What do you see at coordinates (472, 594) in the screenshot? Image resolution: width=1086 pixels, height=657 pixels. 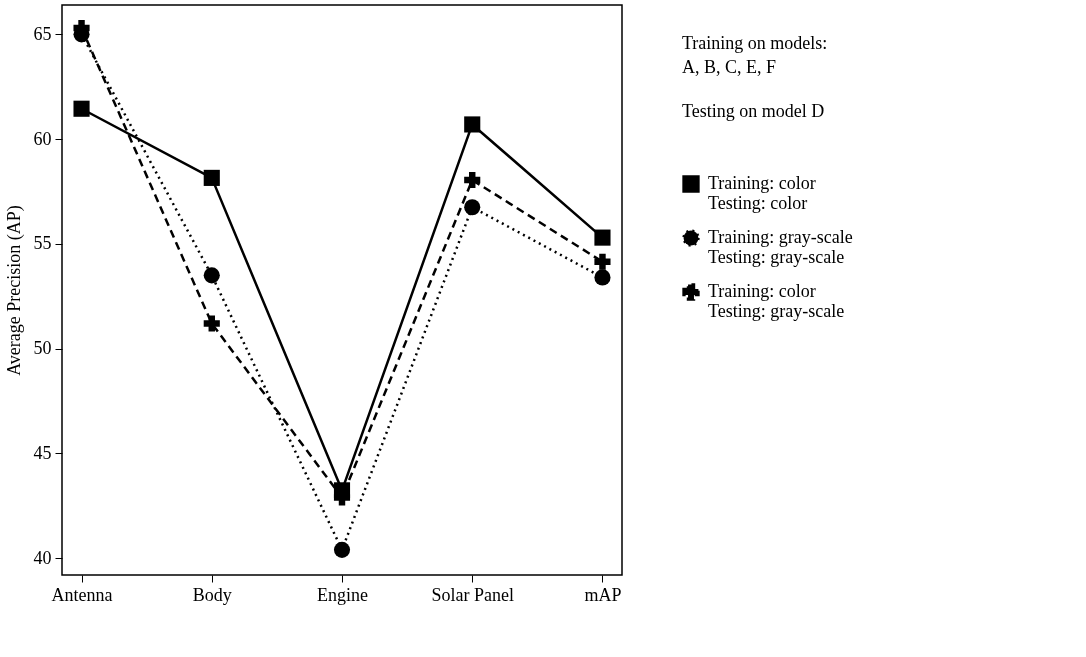 I see `x-tick-label: Solar Panel` at bounding box center [472, 594].